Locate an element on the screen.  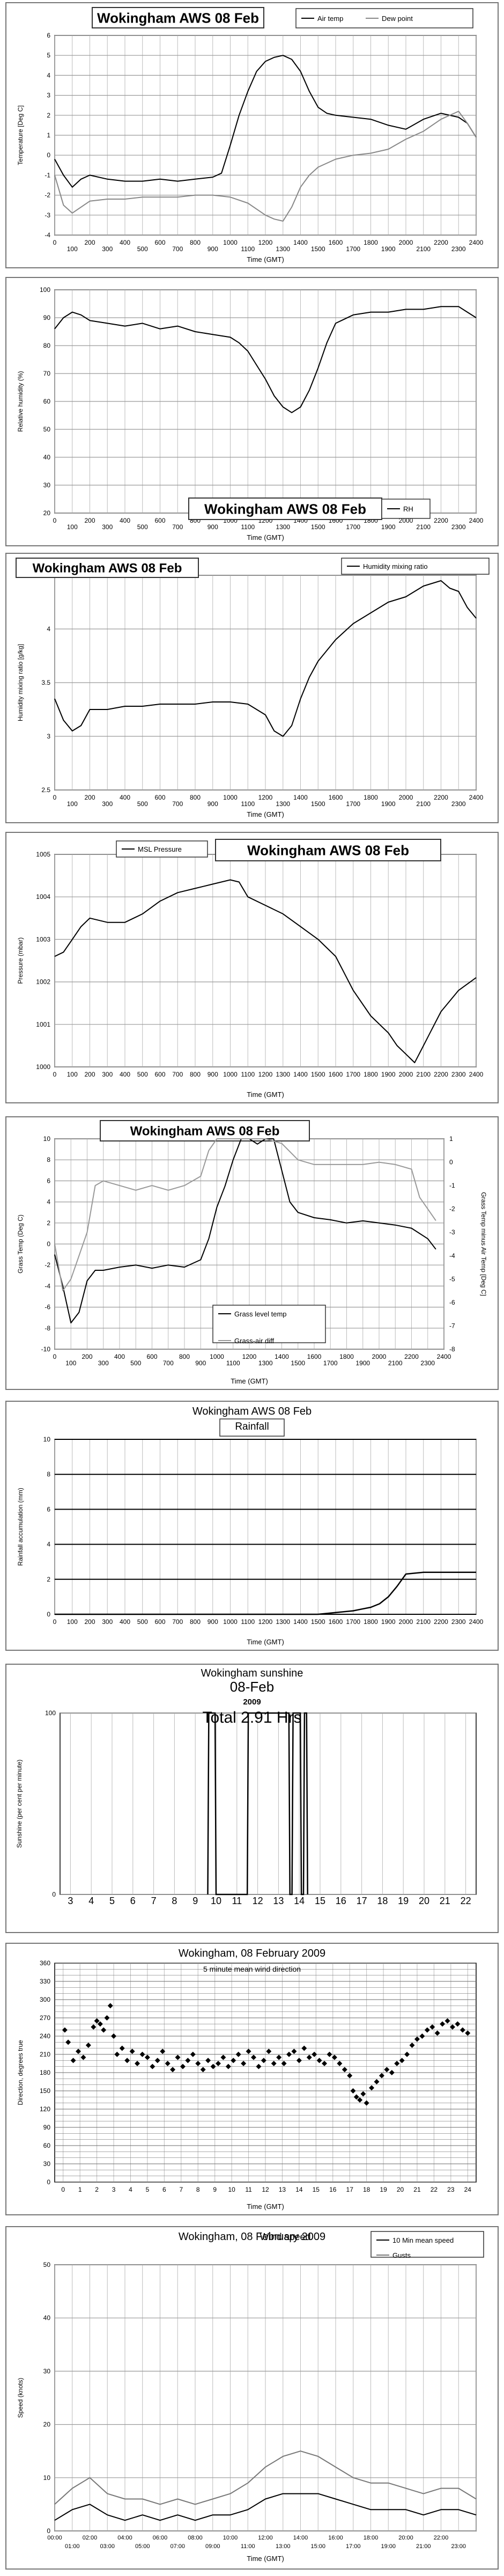
y-tick-label: 3.5 is located at coordinates (45, 682).